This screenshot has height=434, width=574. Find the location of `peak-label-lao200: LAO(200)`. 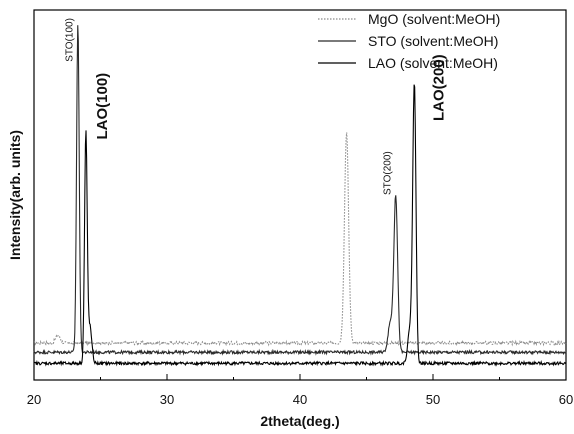

peak-label-lao200: LAO(200) is located at coordinates (439, 87).